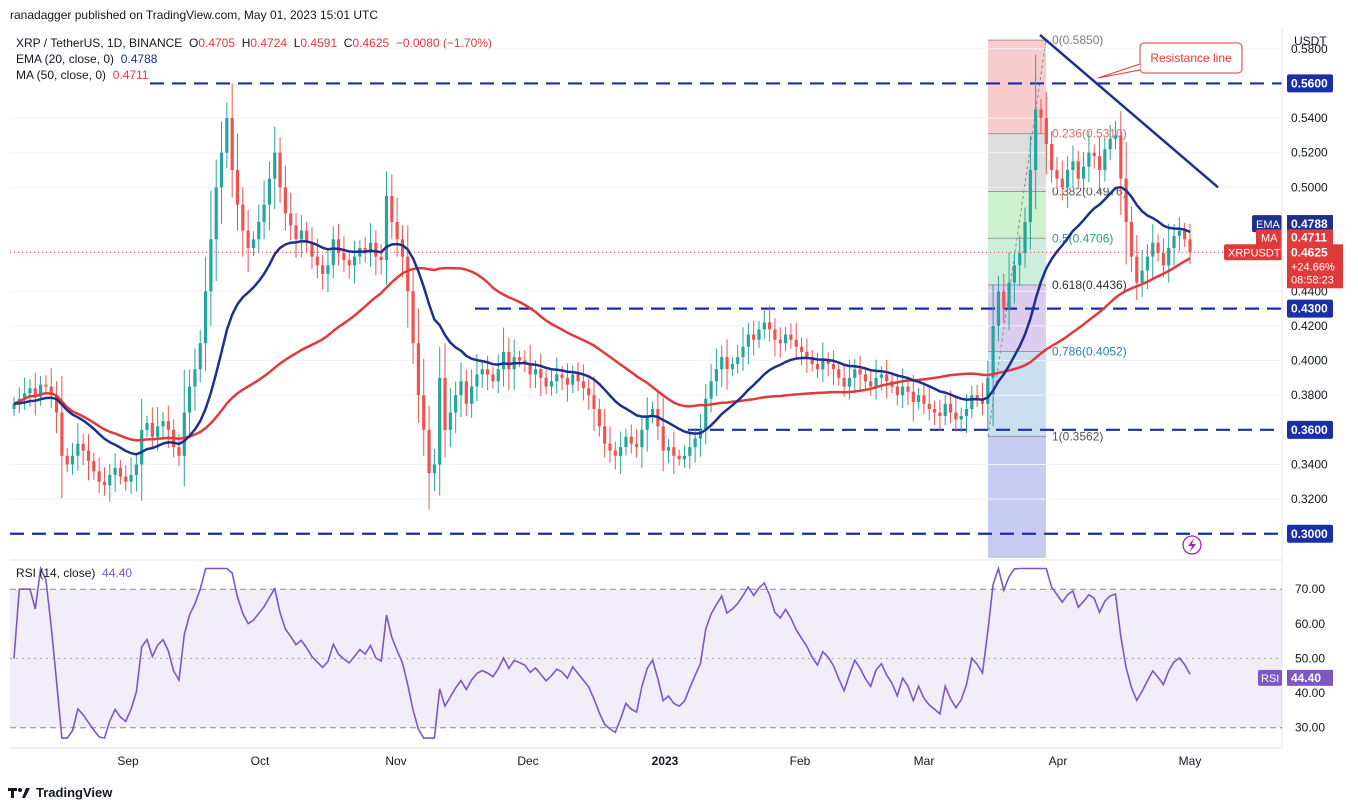 Image resolution: width=1358 pixels, height=810 pixels. What do you see at coordinates (1309, 49) in the screenshot?
I see `price-axis-tick: 0.5800` at bounding box center [1309, 49].